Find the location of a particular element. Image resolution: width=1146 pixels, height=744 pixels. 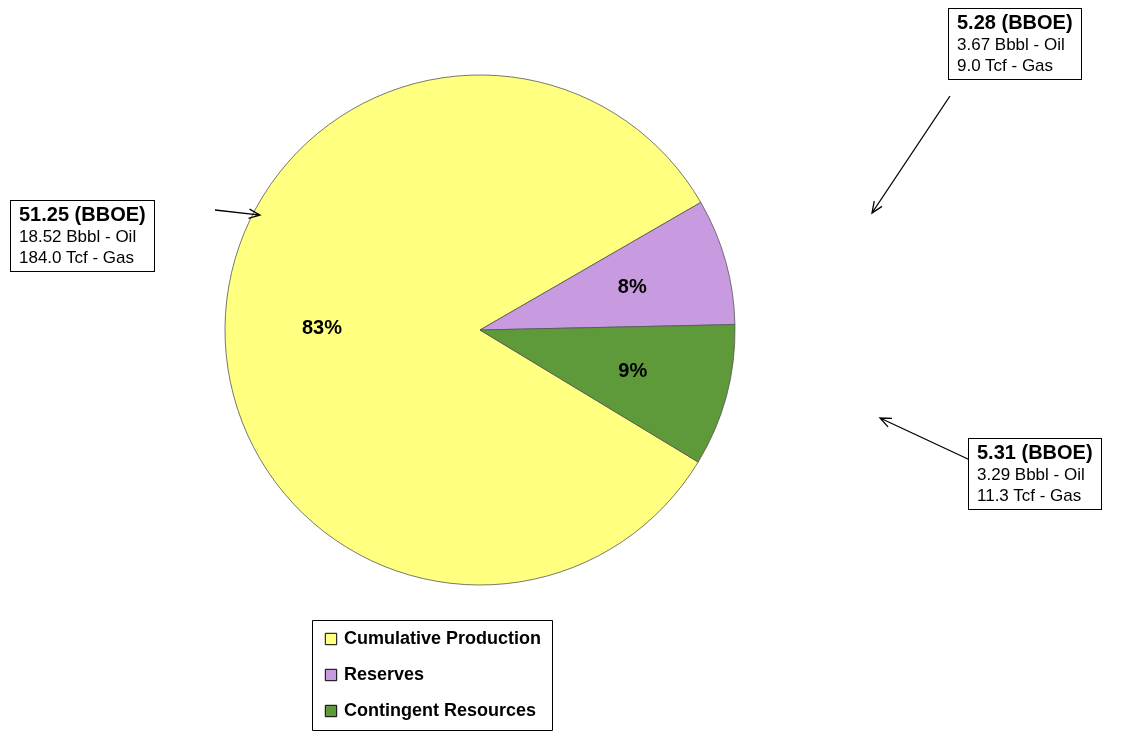

legend-label: Reserves is located at coordinates (384, 674).